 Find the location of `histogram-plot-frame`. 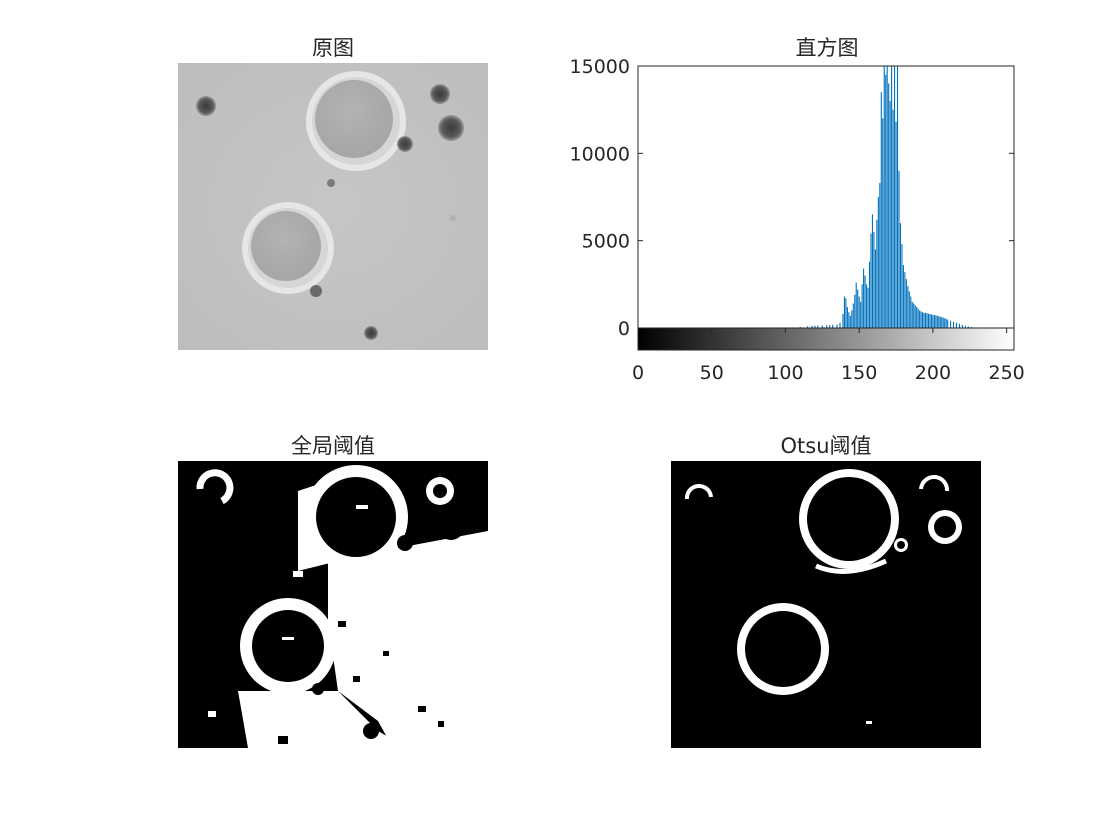

histogram-plot-frame is located at coordinates (826, 197).